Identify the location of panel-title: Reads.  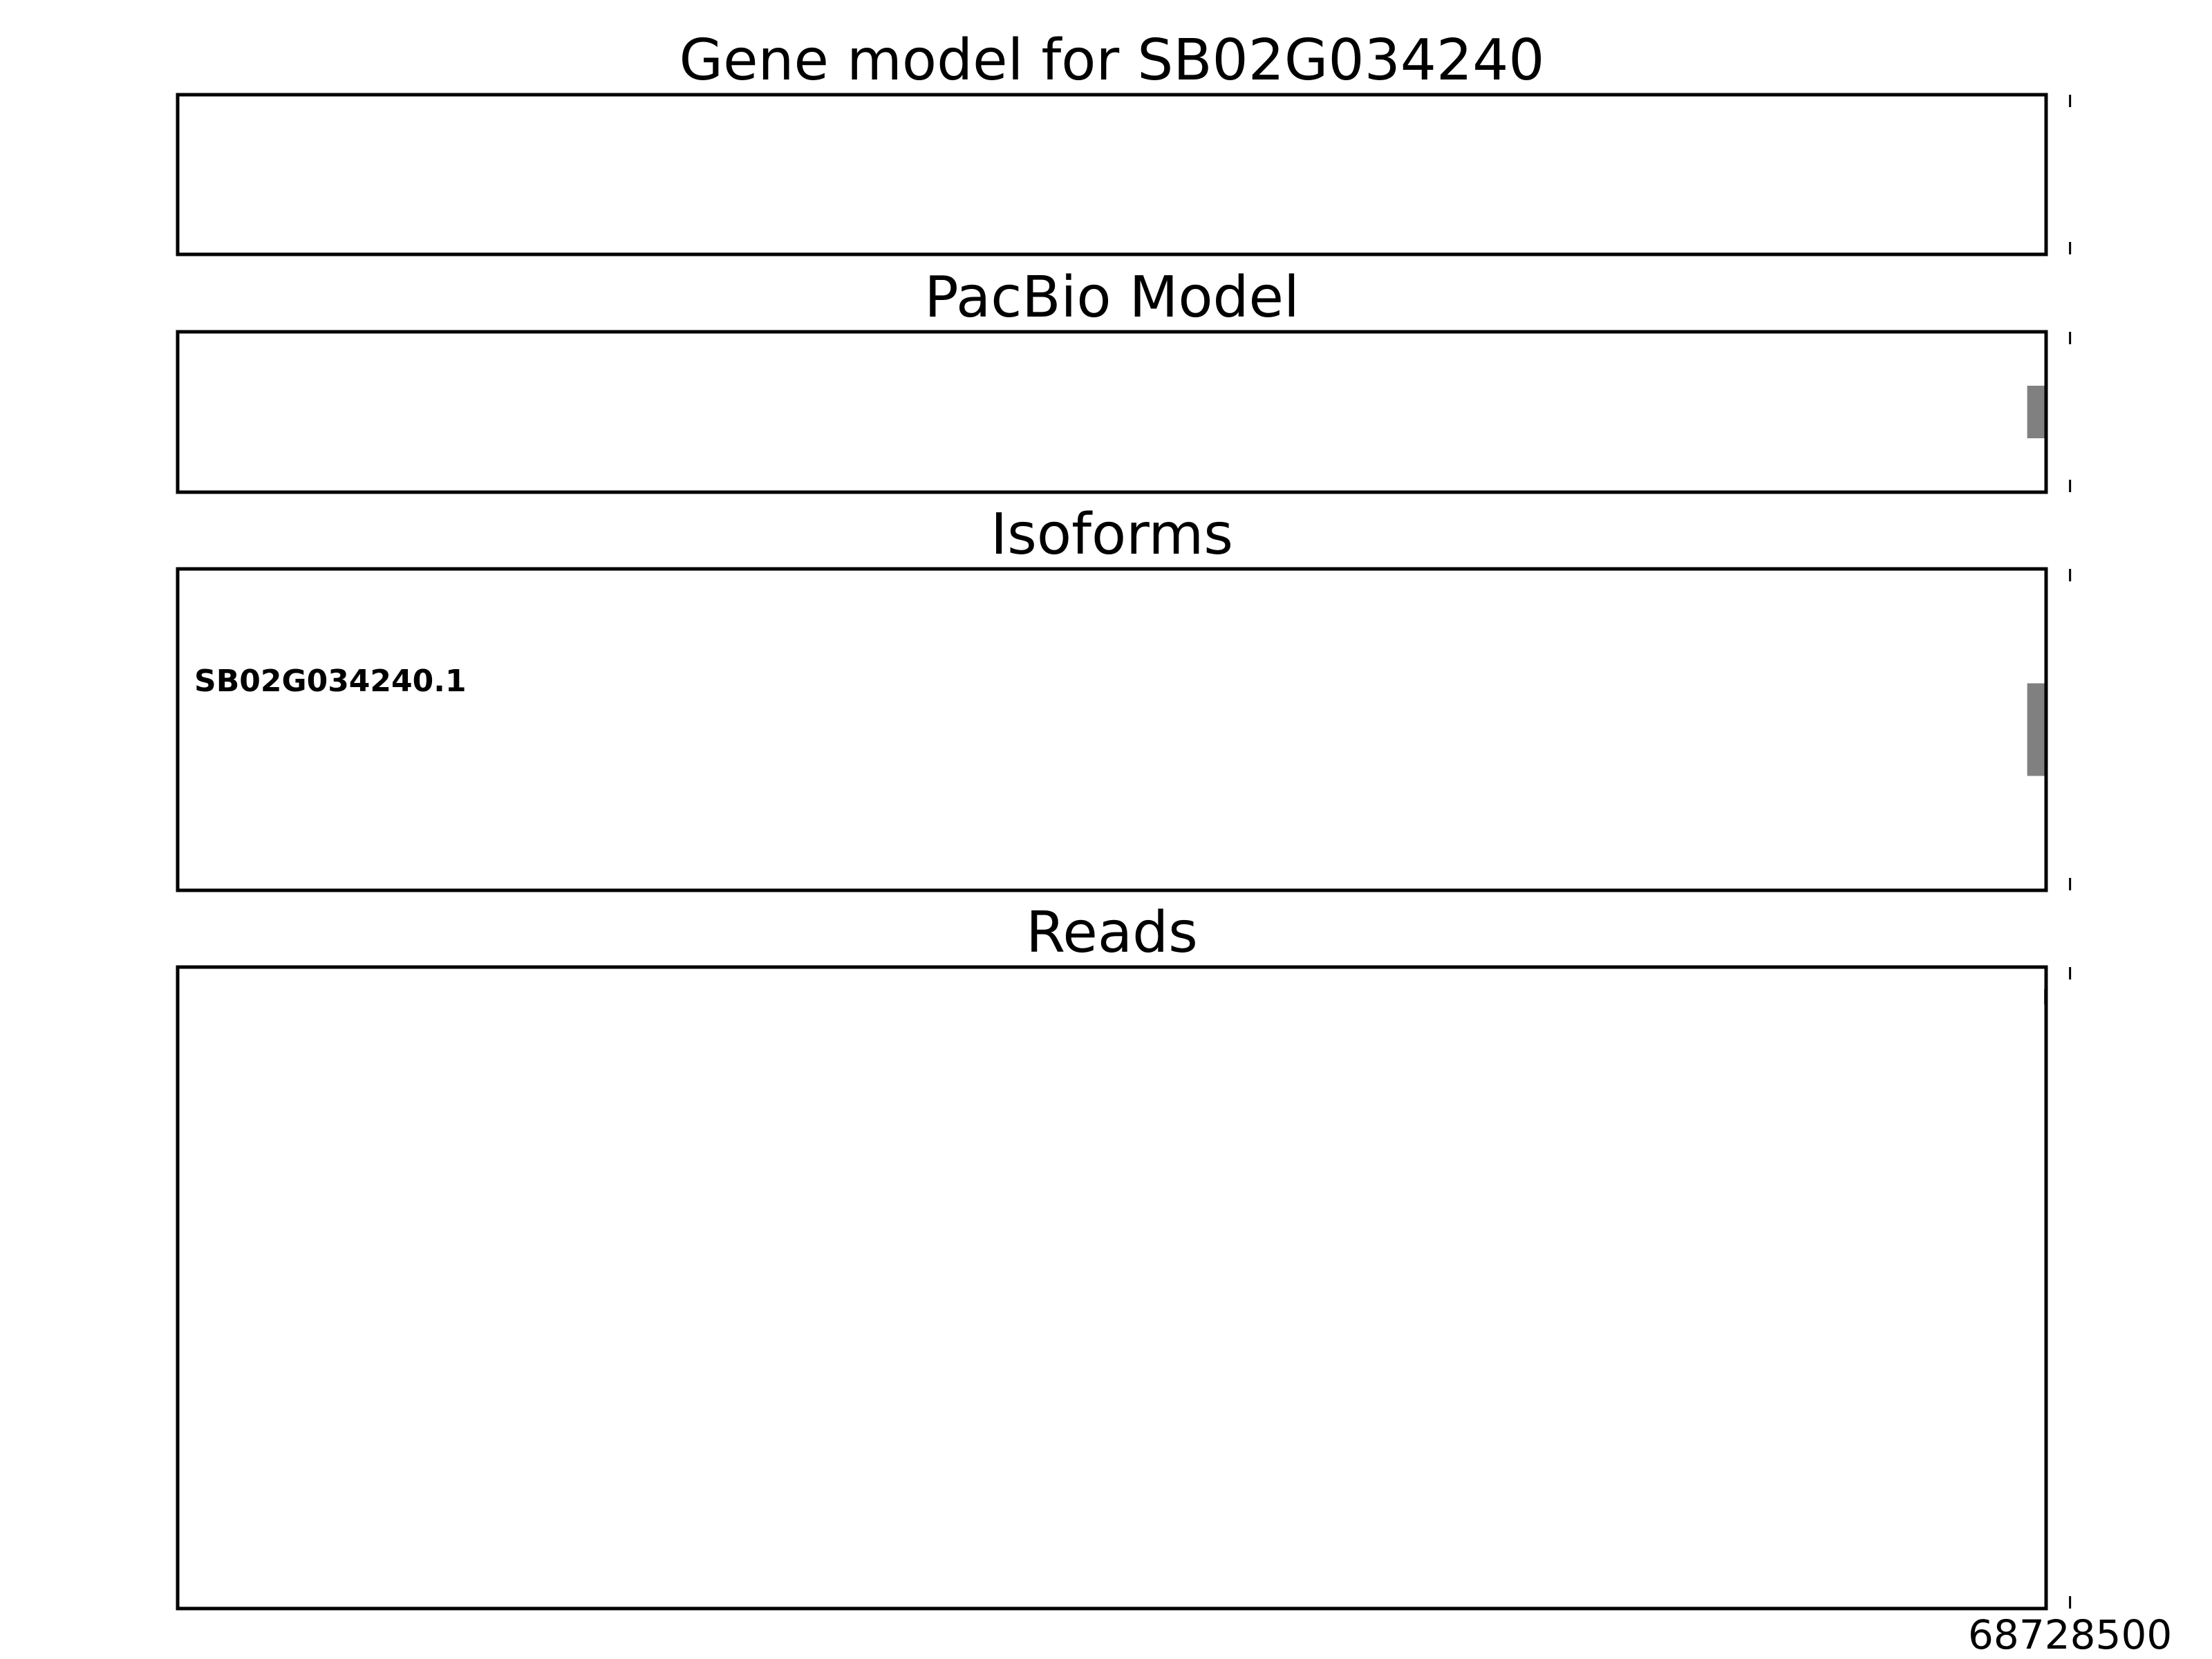
(1112, 933).